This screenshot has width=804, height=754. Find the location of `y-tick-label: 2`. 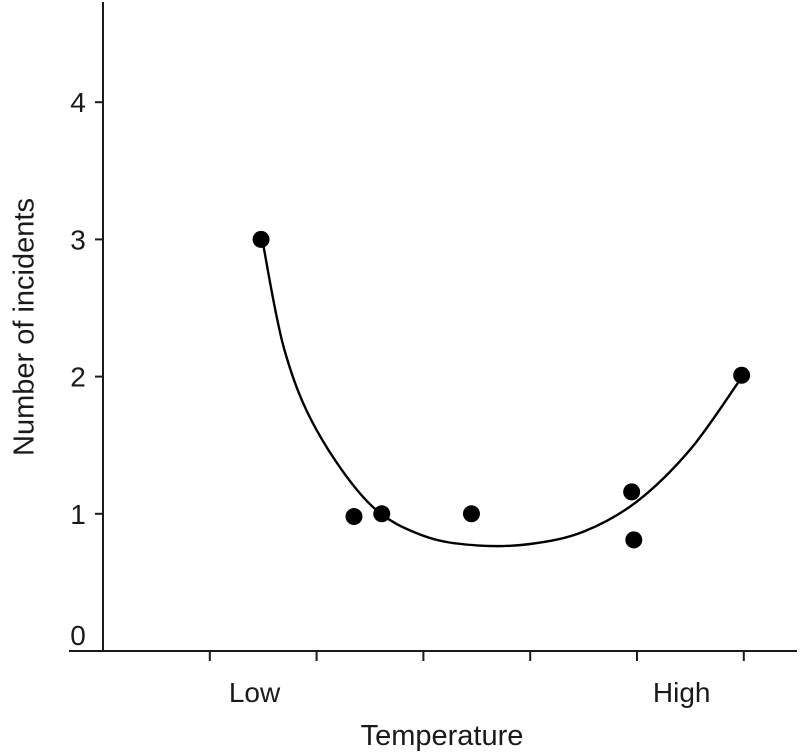

y-tick-label: 2 is located at coordinates (78, 377).